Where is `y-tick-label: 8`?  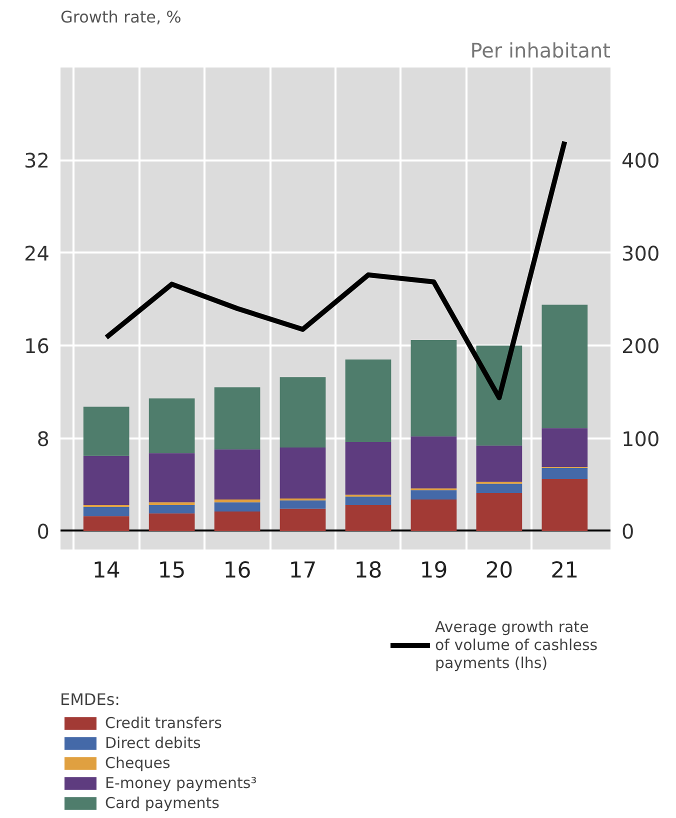 y-tick-label: 8 is located at coordinates (43, 438).